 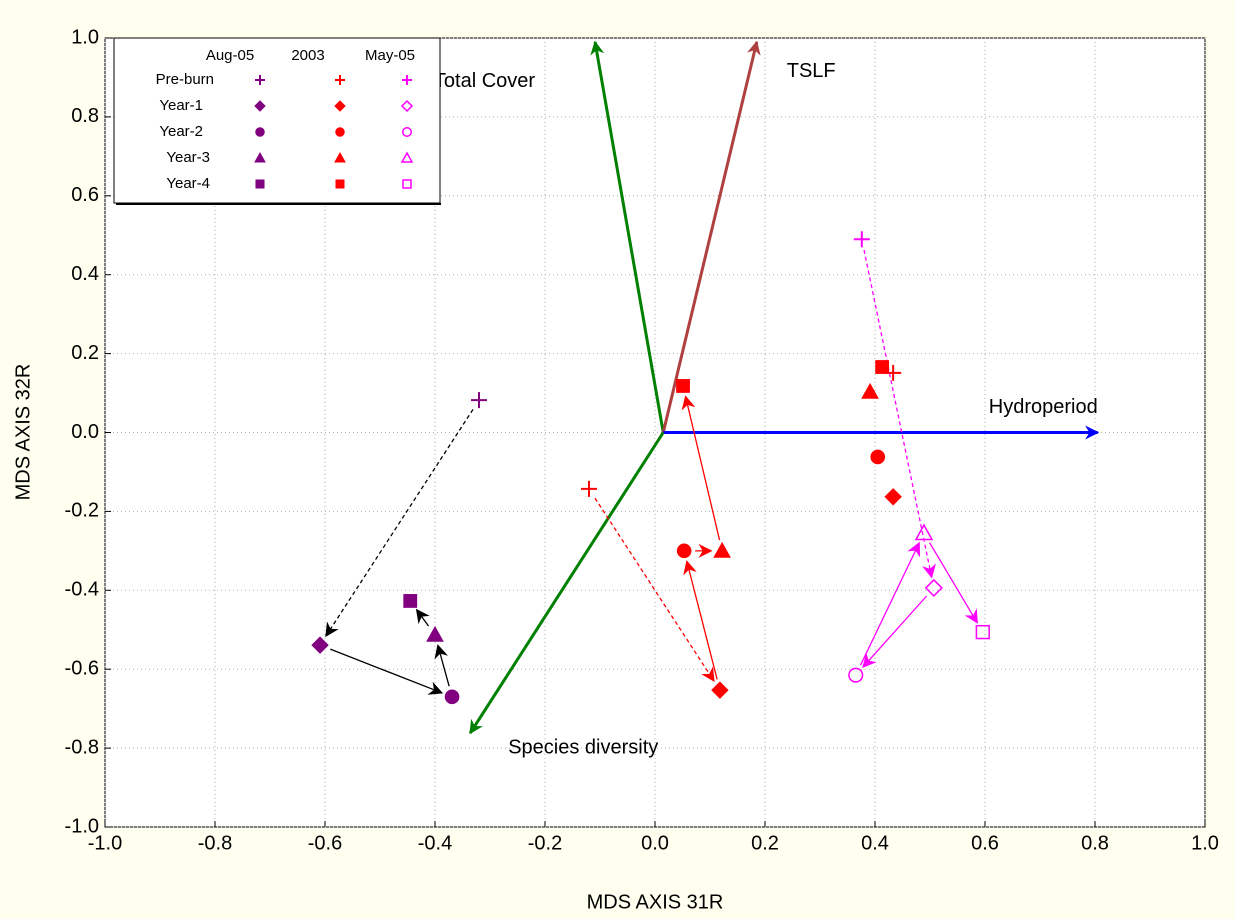 I want to click on vector-label: TSLF, so click(x=811, y=71).